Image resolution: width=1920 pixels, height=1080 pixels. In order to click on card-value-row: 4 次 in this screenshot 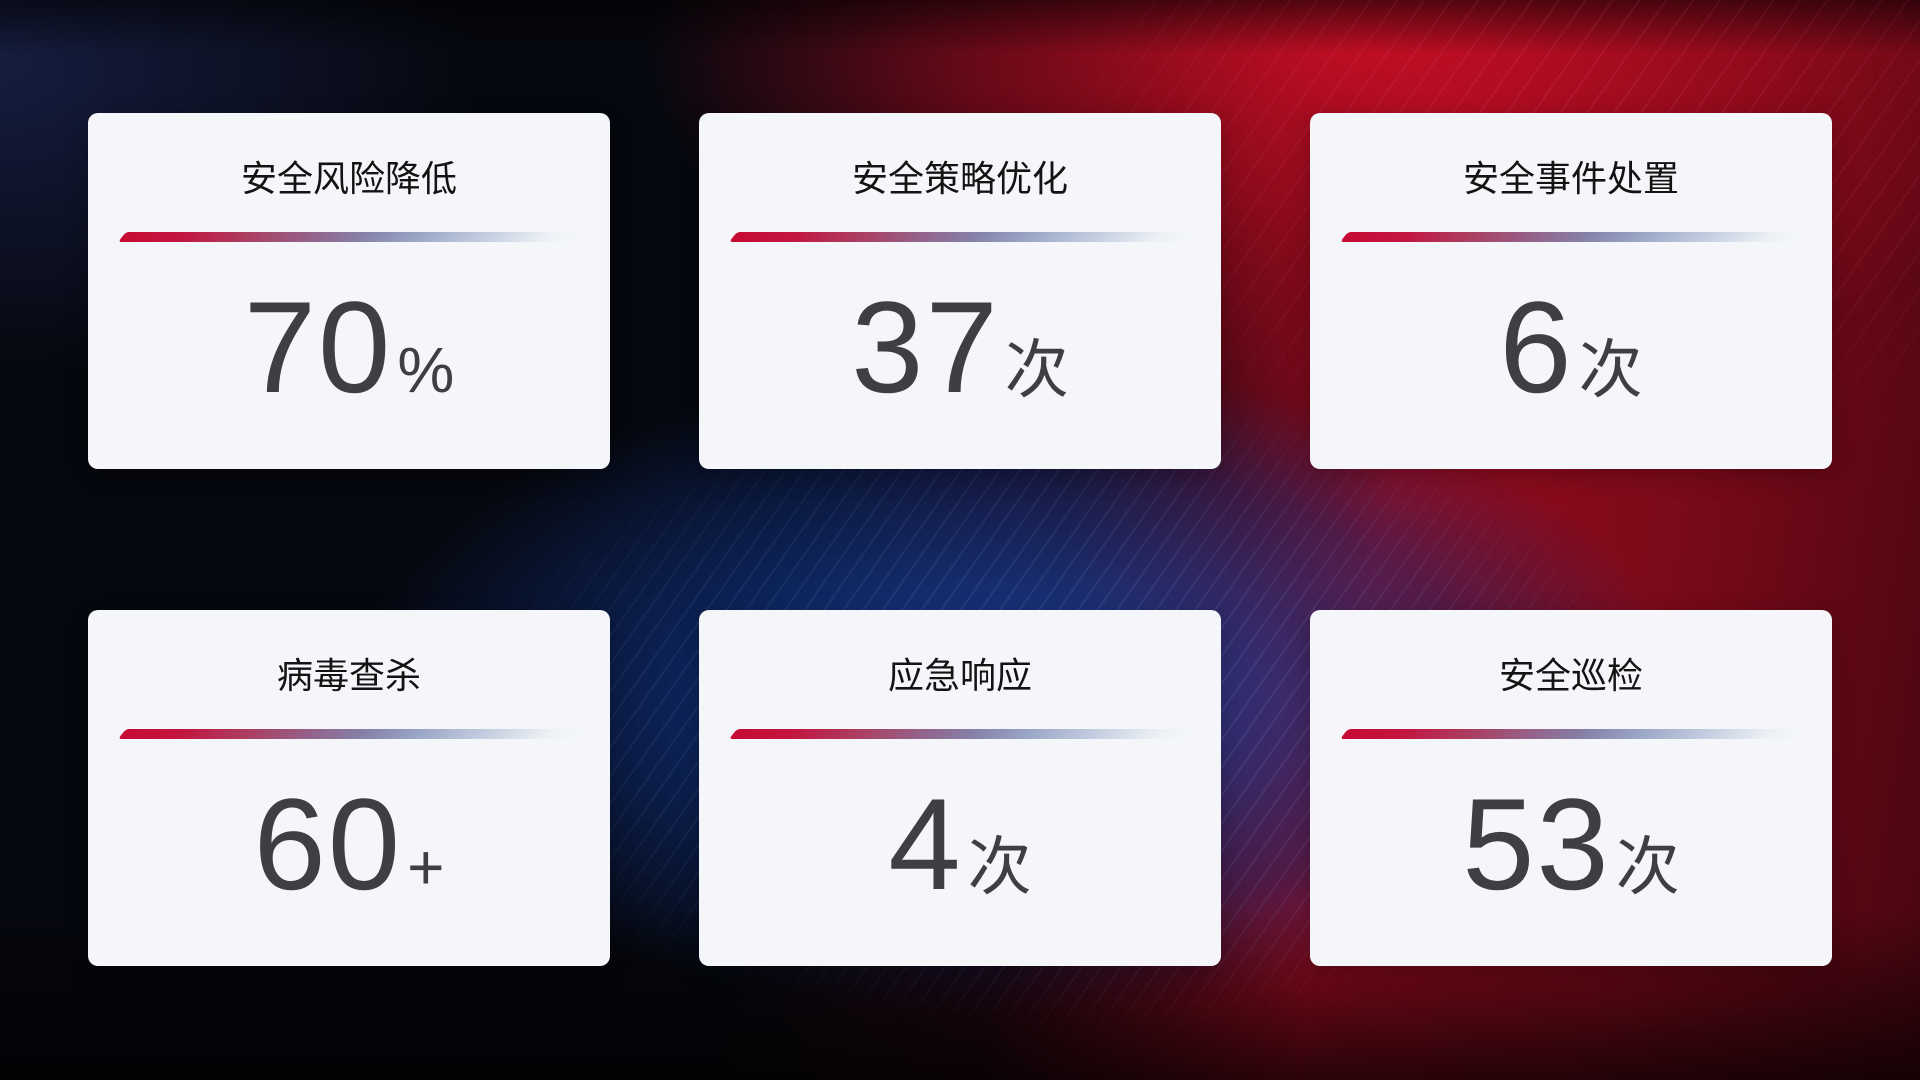, I will do `click(959, 844)`.